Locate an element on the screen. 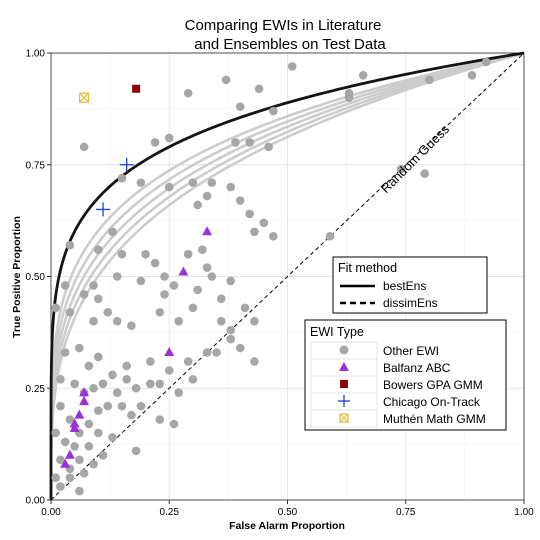 This screenshot has height=540, width=540. legend-label-other-ewi: Other EWI is located at coordinates (411, 351).